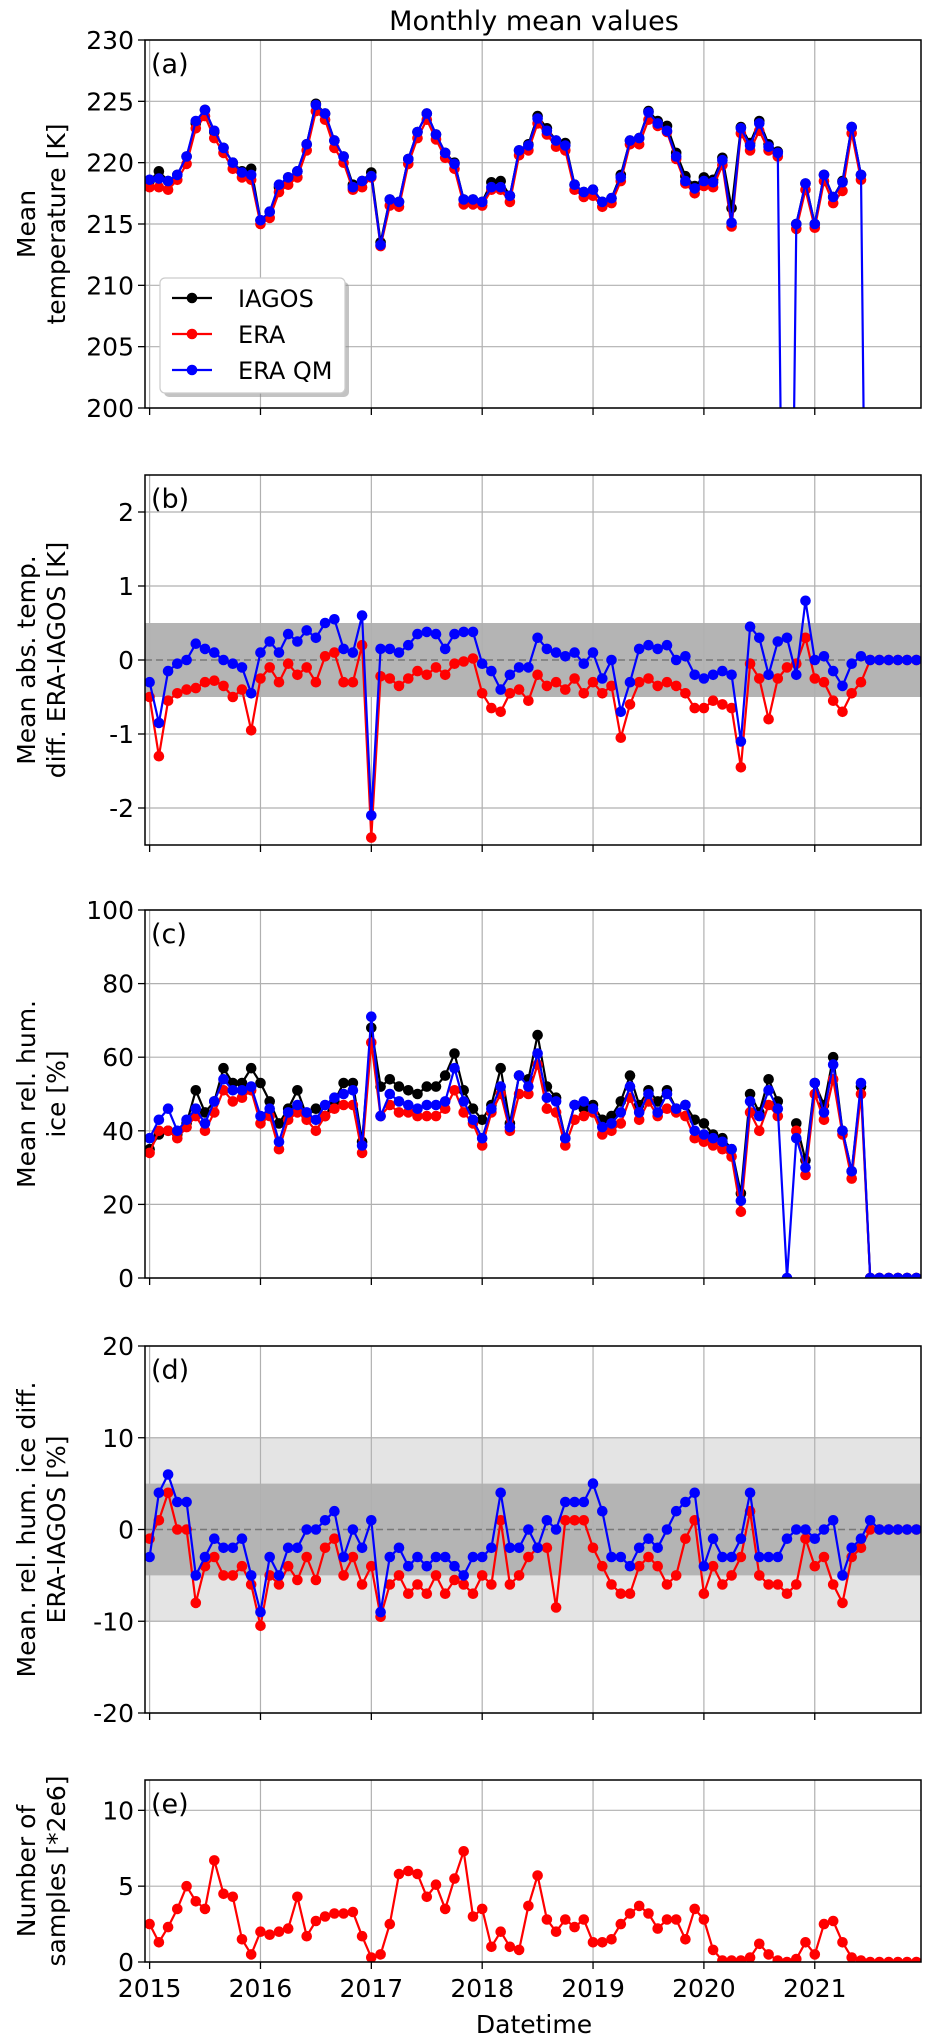  What do you see at coordinates (593, 1988) in the screenshot?
I see `x-tick-label: 2019` at bounding box center [593, 1988].